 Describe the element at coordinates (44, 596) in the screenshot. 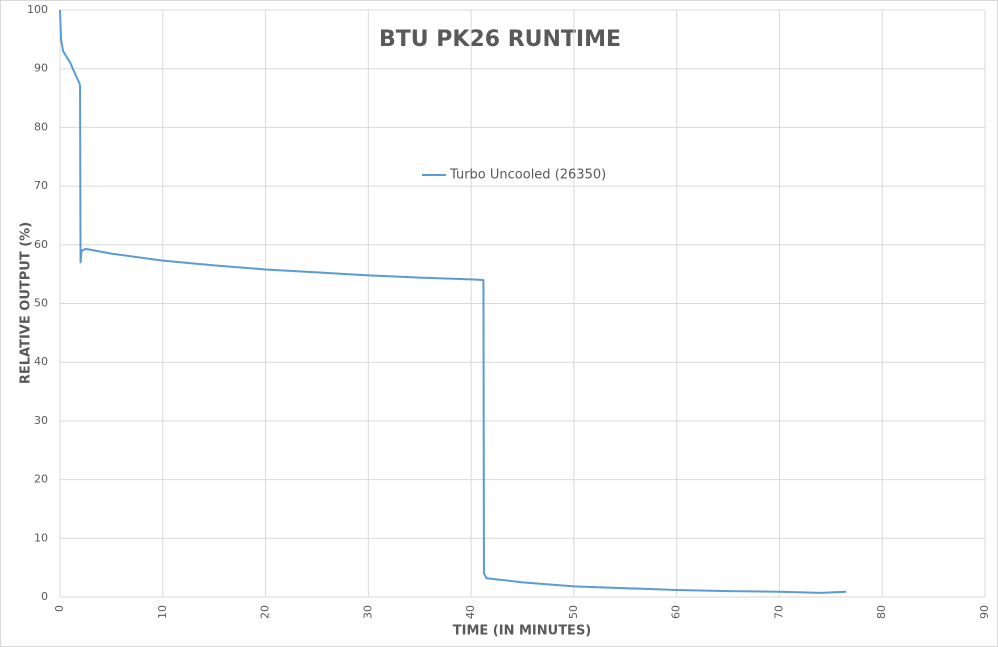

I see `y-tick-label: 0` at that location.